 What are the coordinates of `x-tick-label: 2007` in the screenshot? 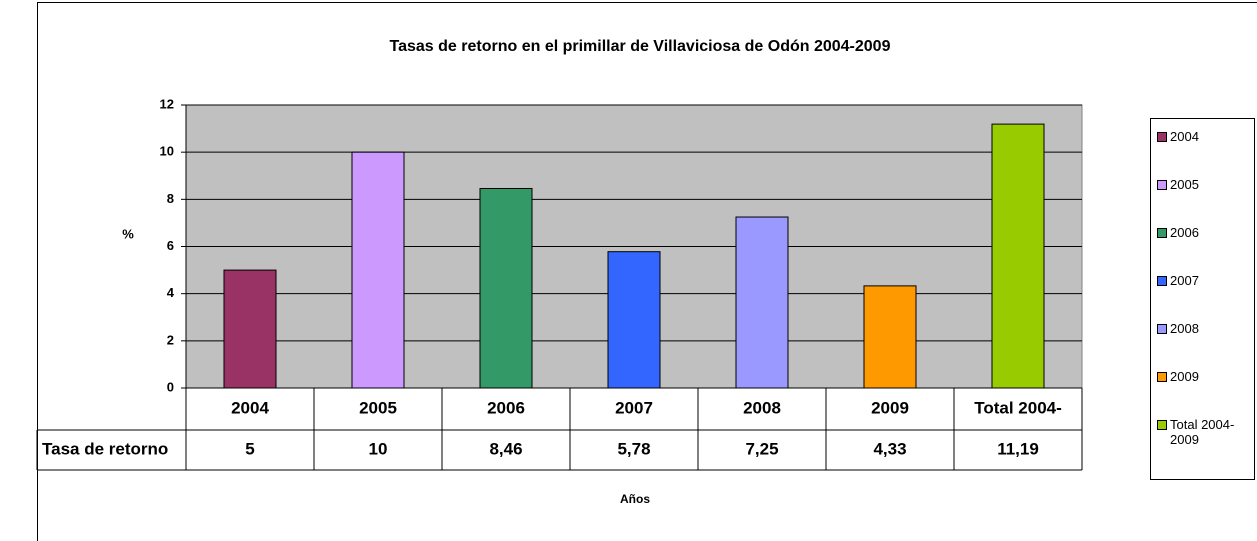 It's located at (634, 407).